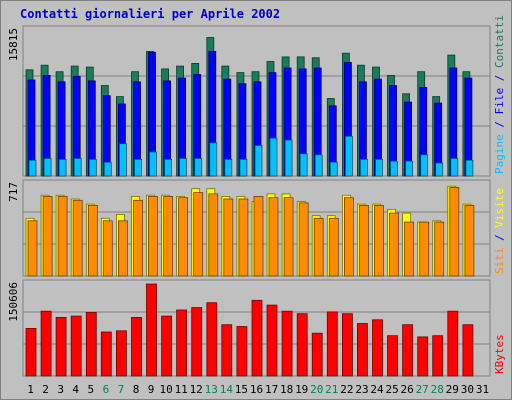 This screenshot has height=400, width=512. I want to click on side-legend-text: Pagine / File / Contatti, so click(499, 94).